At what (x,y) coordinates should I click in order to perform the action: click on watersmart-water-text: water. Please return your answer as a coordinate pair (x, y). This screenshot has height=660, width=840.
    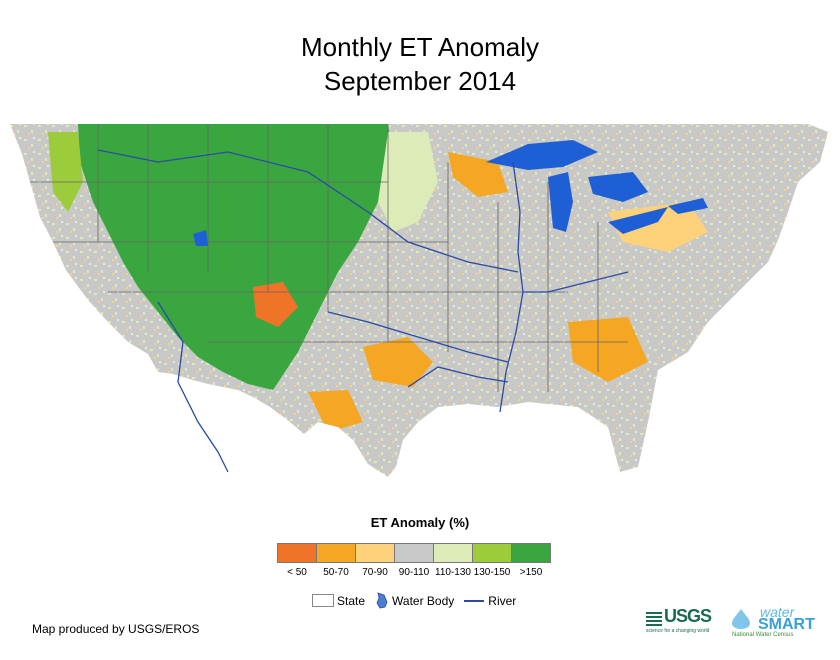
    Looking at the image, I should click on (777, 612).